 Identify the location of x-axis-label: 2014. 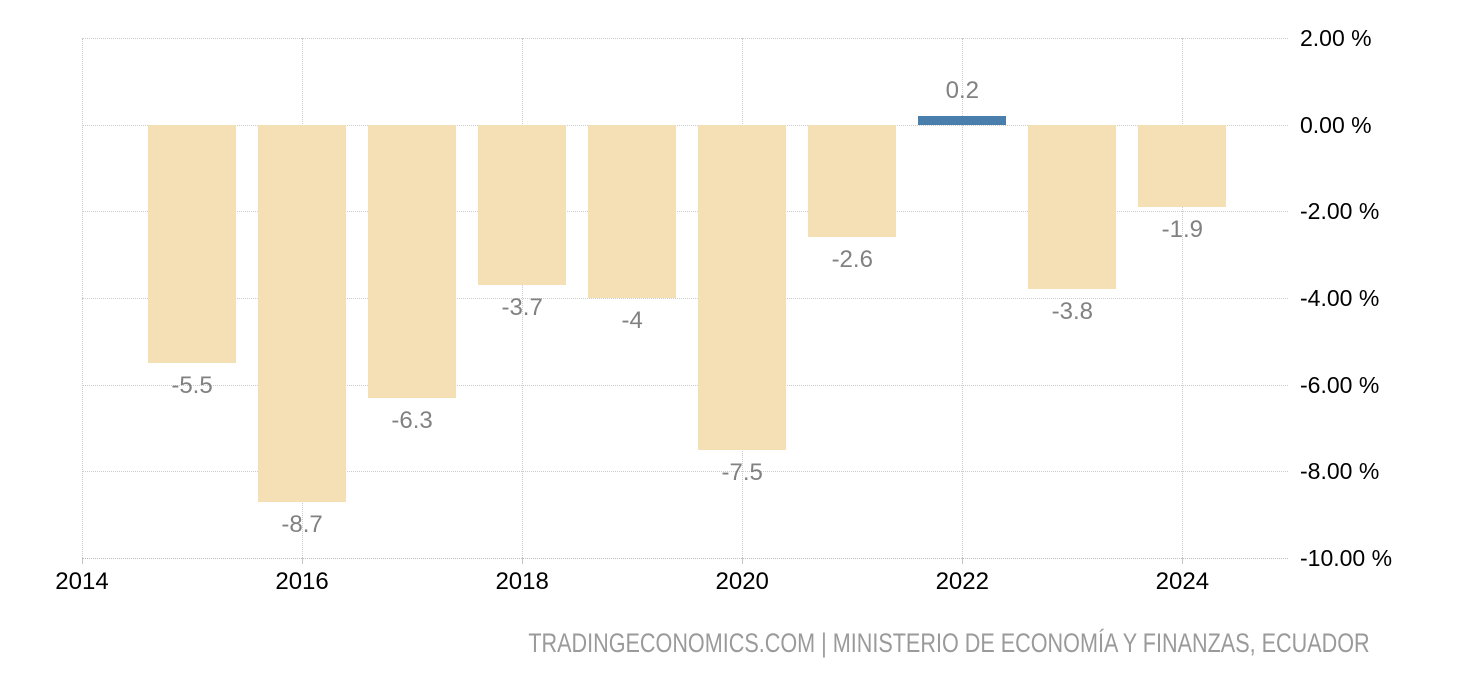
(82, 581).